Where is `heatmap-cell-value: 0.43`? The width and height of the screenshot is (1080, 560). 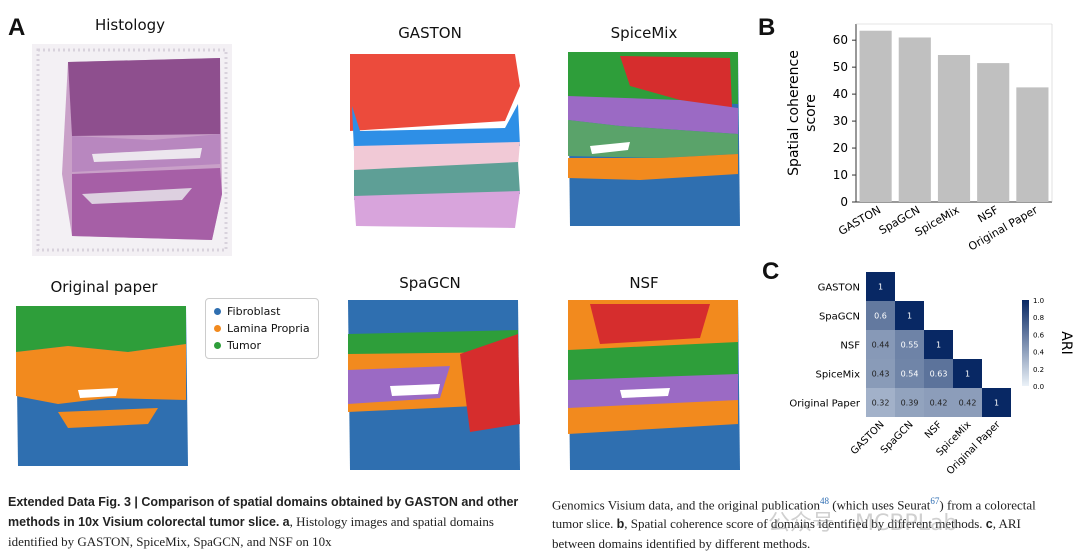 heatmap-cell-value: 0.43 is located at coordinates (881, 374).